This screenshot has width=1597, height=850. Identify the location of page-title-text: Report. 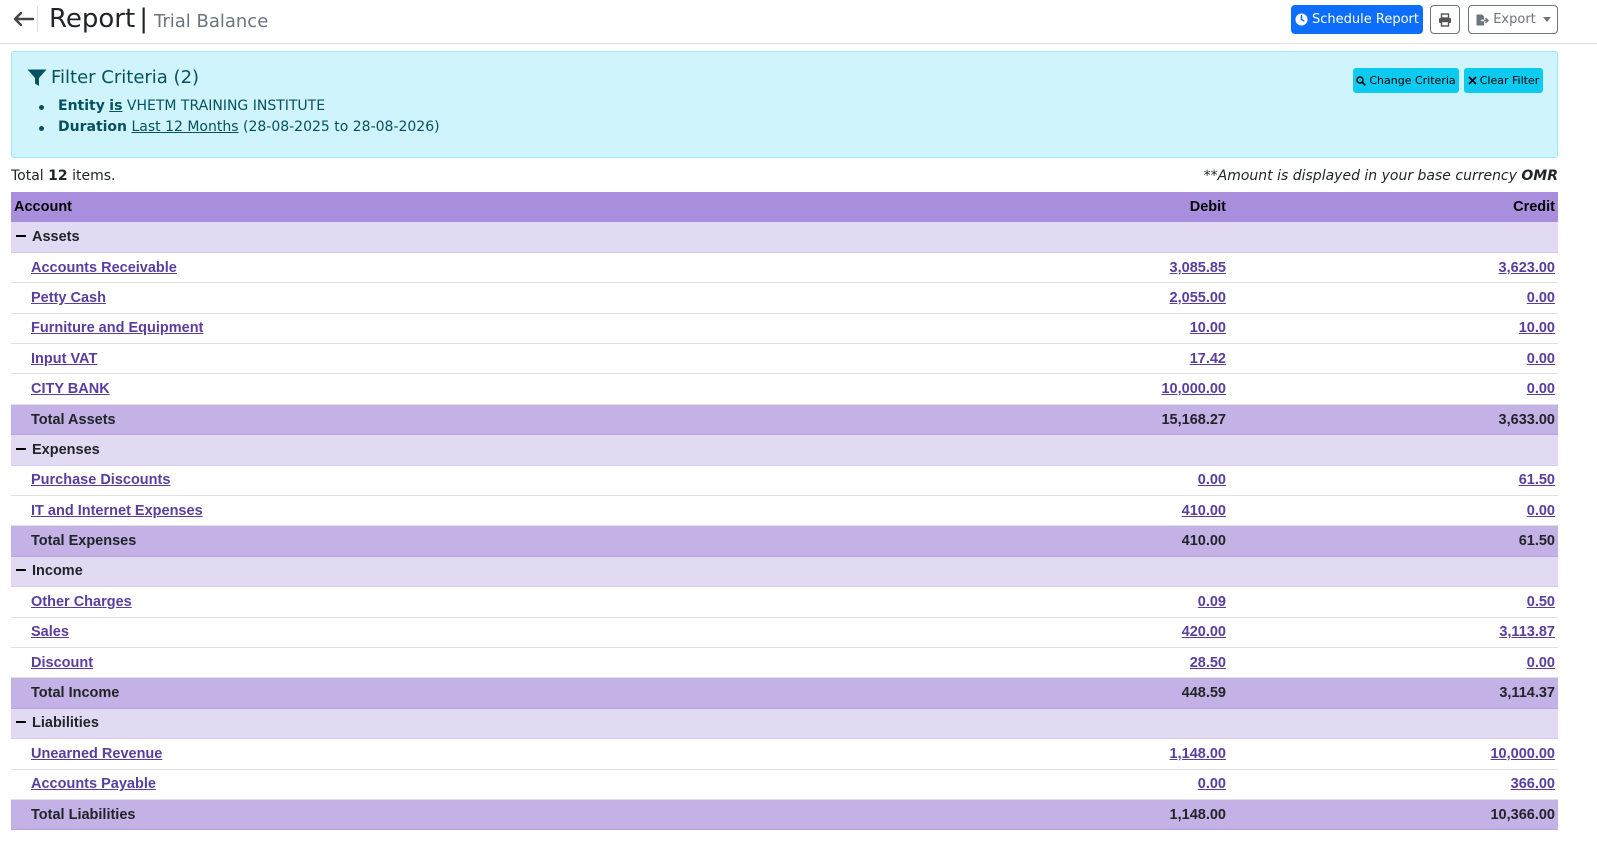
(92, 19).